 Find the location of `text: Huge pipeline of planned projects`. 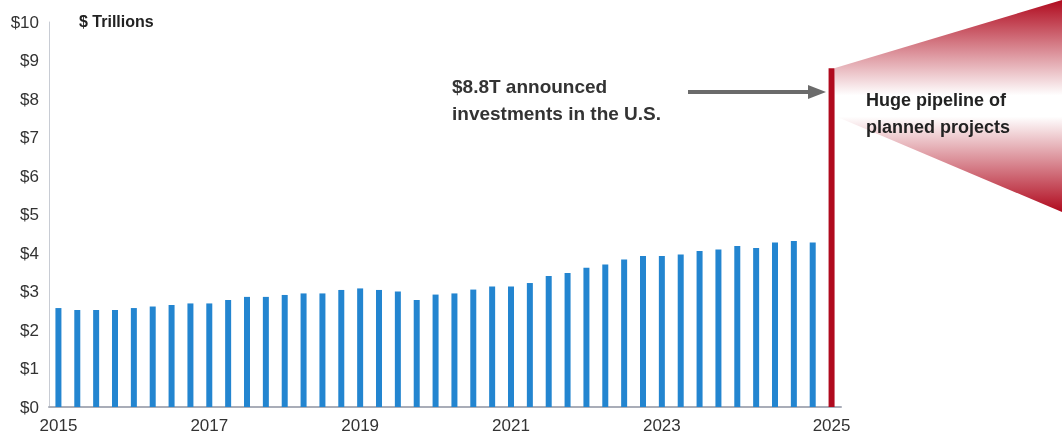

text: Huge pipeline of planned projects is located at coordinates (939, 113).